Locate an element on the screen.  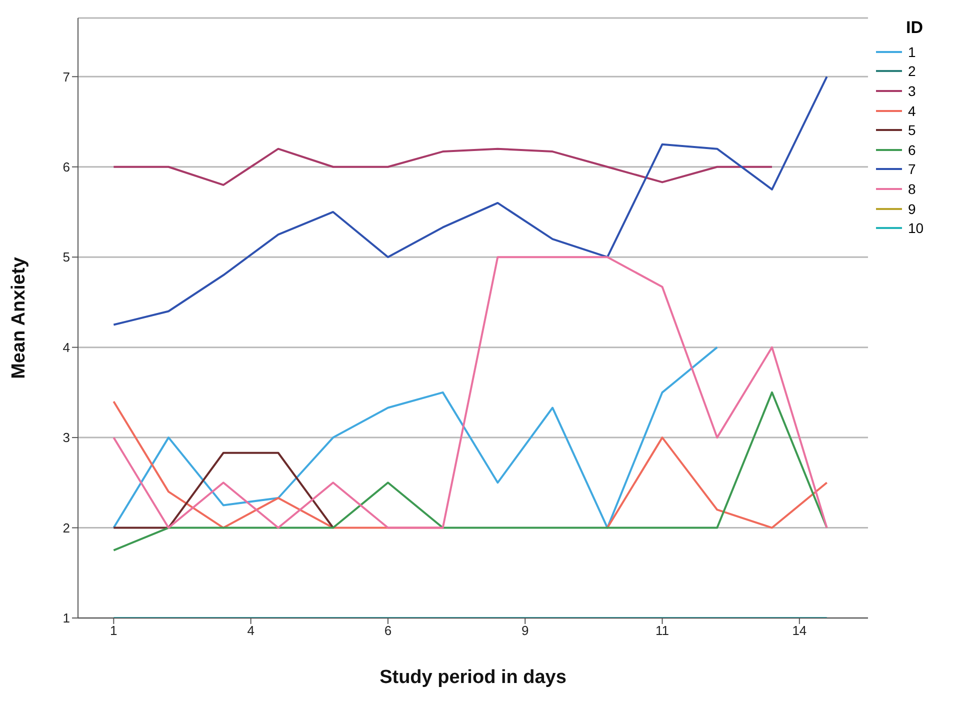
legend-label: 6 is located at coordinates (912, 150).